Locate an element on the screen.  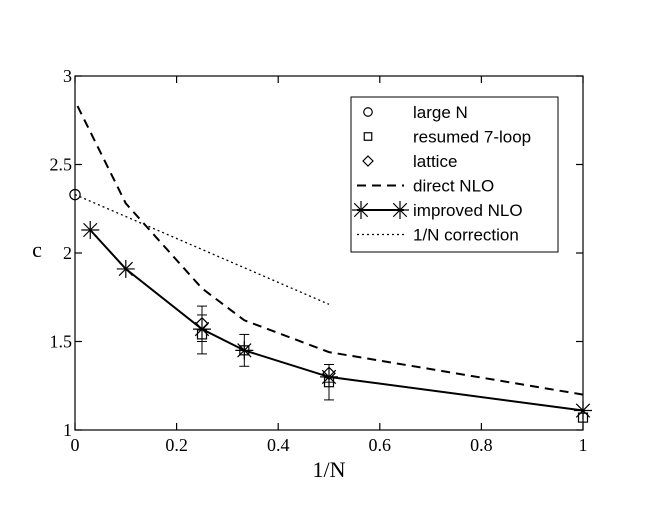
legend-marker-left-improved-nlo is located at coordinates (361, 210).